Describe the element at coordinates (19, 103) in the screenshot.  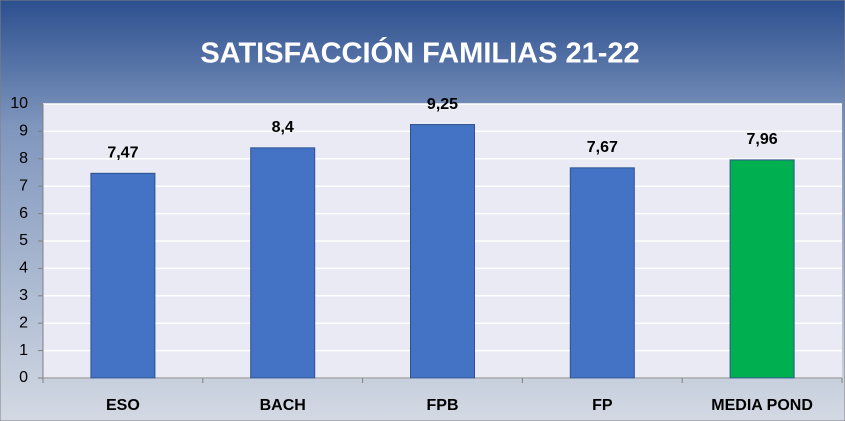
I see `y-tick-label: 10` at that location.